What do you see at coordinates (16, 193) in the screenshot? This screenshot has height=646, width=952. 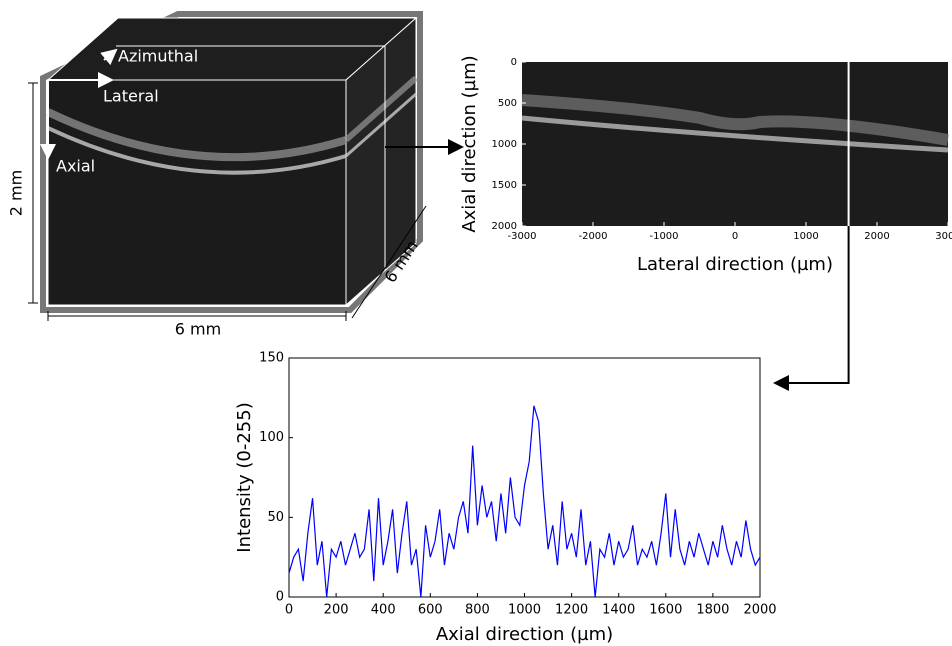 I see `dimension-label: 2 mm` at bounding box center [16, 193].